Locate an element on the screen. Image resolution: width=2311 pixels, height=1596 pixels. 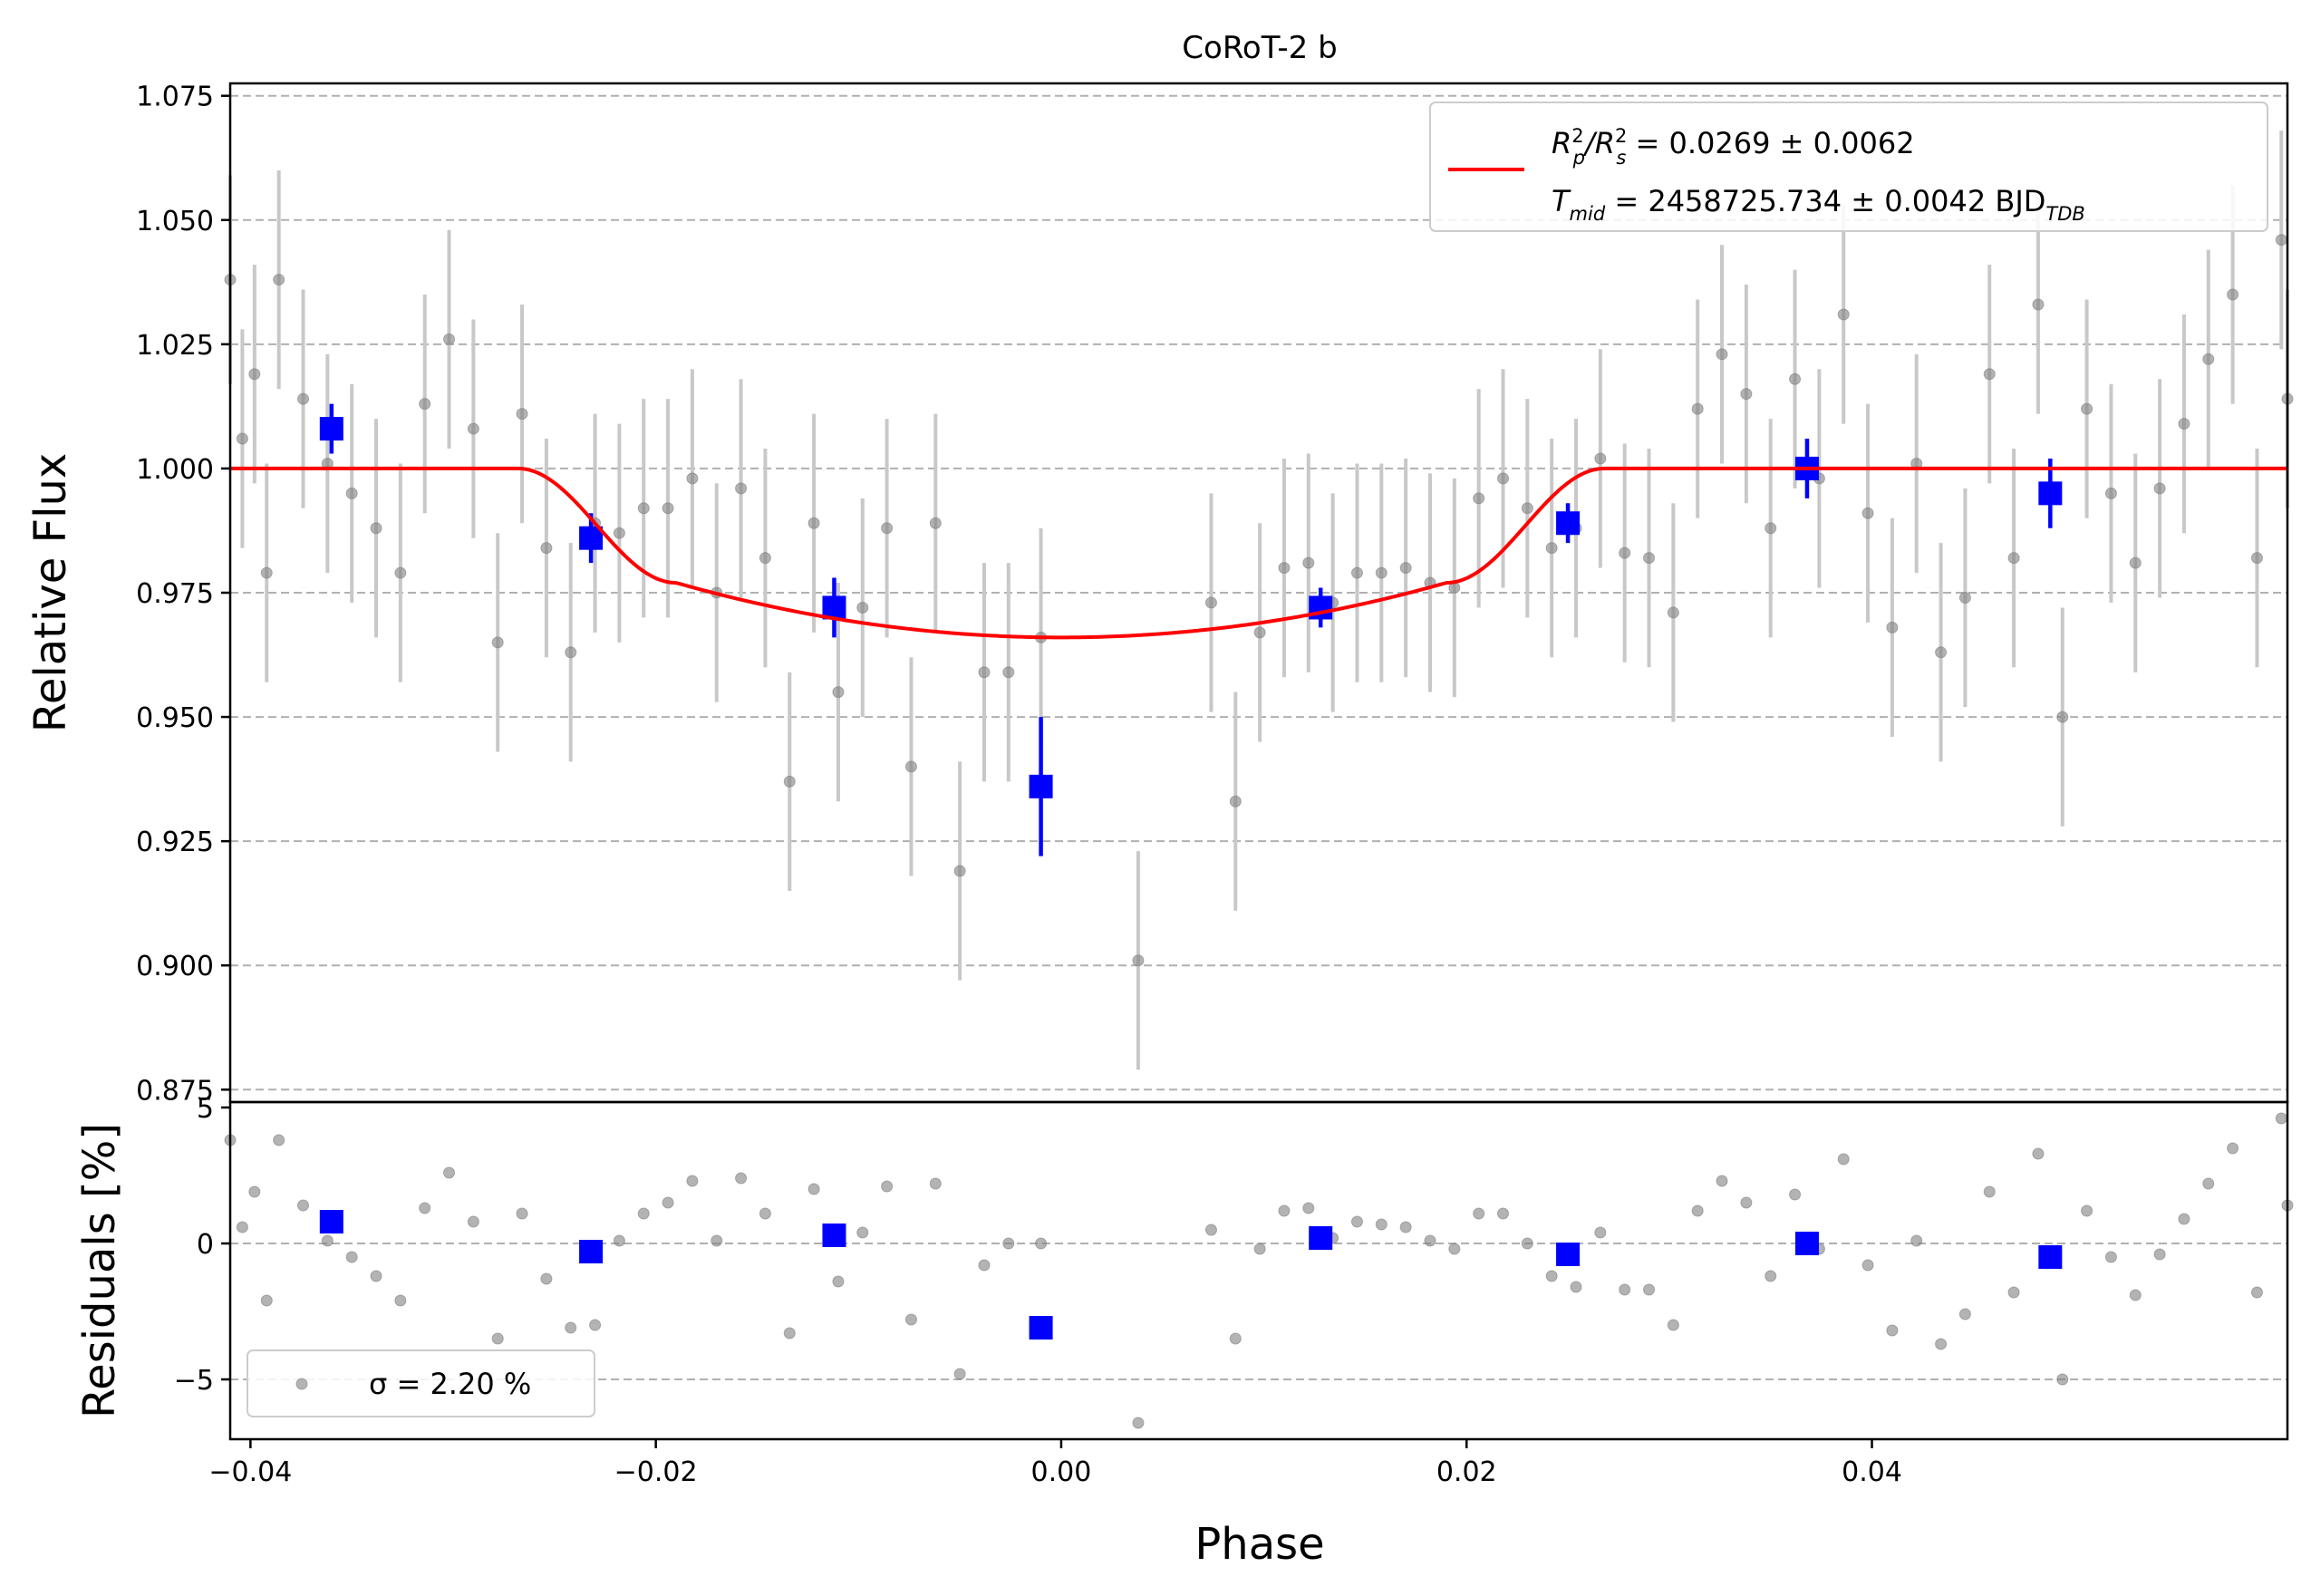
main-y-tick-label: 0.925 is located at coordinates (175, 842).